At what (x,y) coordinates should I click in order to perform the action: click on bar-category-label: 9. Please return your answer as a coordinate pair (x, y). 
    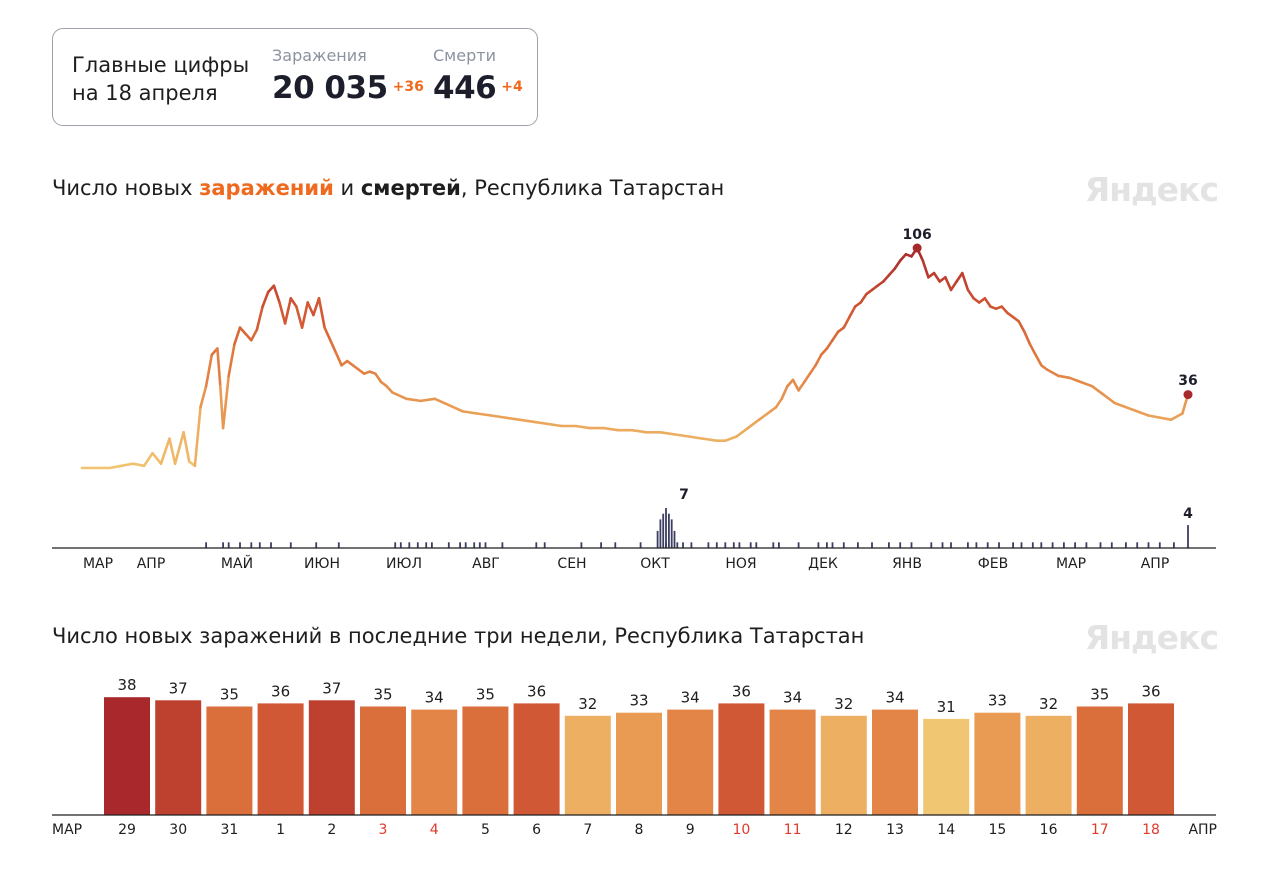
    Looking at the image, I should click on (690, 830).